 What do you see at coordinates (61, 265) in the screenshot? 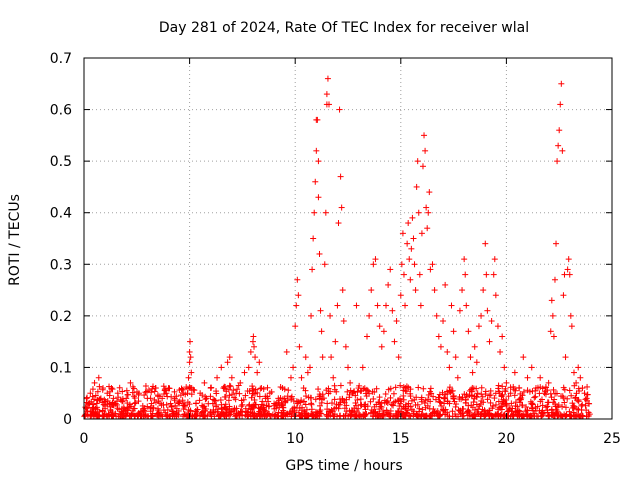
I see `y-tick-label: 0.3` at bounding box center [61, 265].